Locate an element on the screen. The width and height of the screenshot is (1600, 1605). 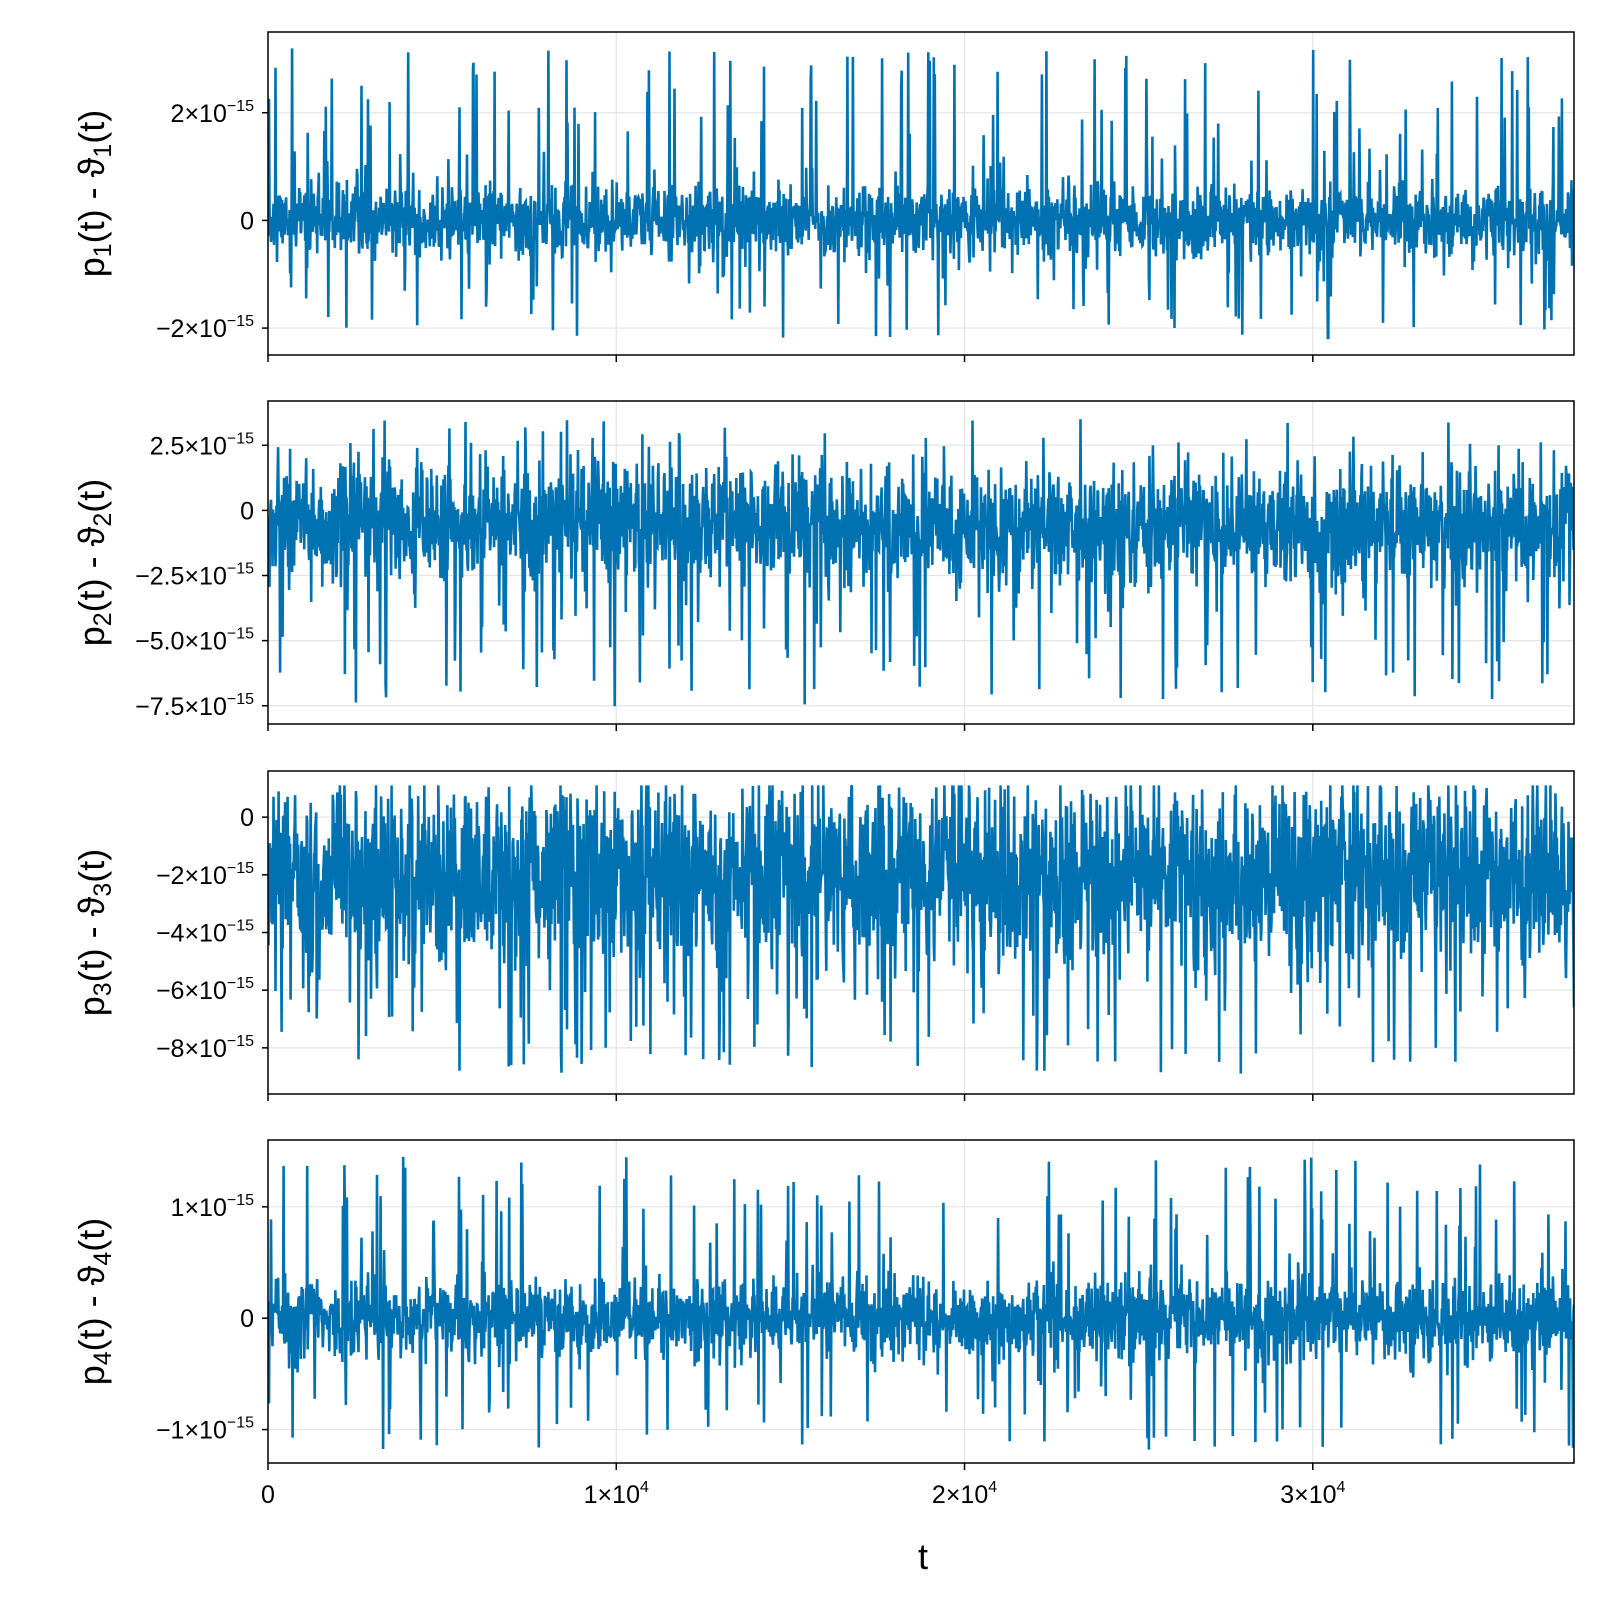
tick-label: 1×10⁴ is located at coordinates (616, 1494).